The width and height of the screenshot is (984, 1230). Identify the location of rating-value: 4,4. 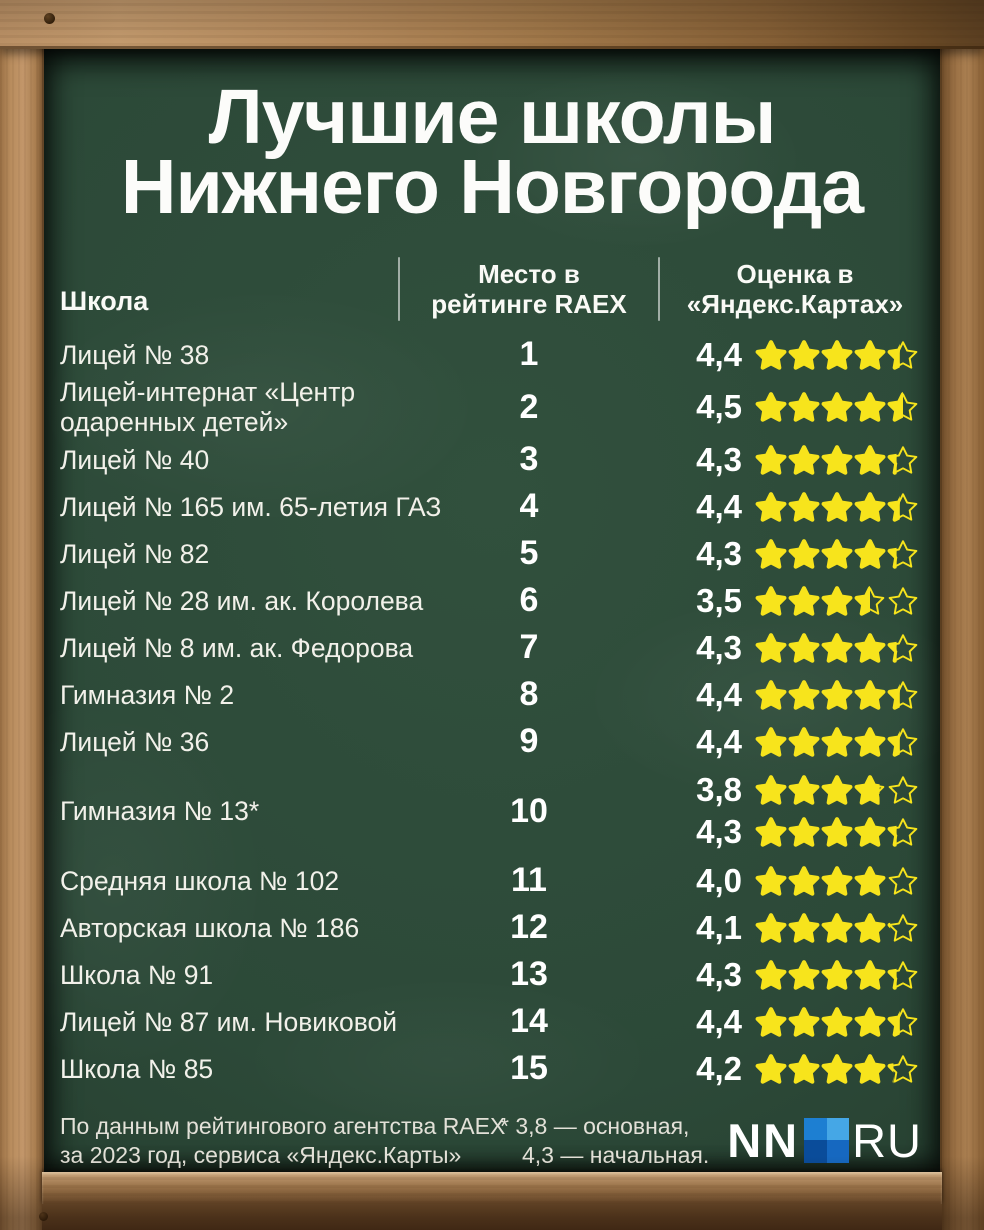
(719, 1021).